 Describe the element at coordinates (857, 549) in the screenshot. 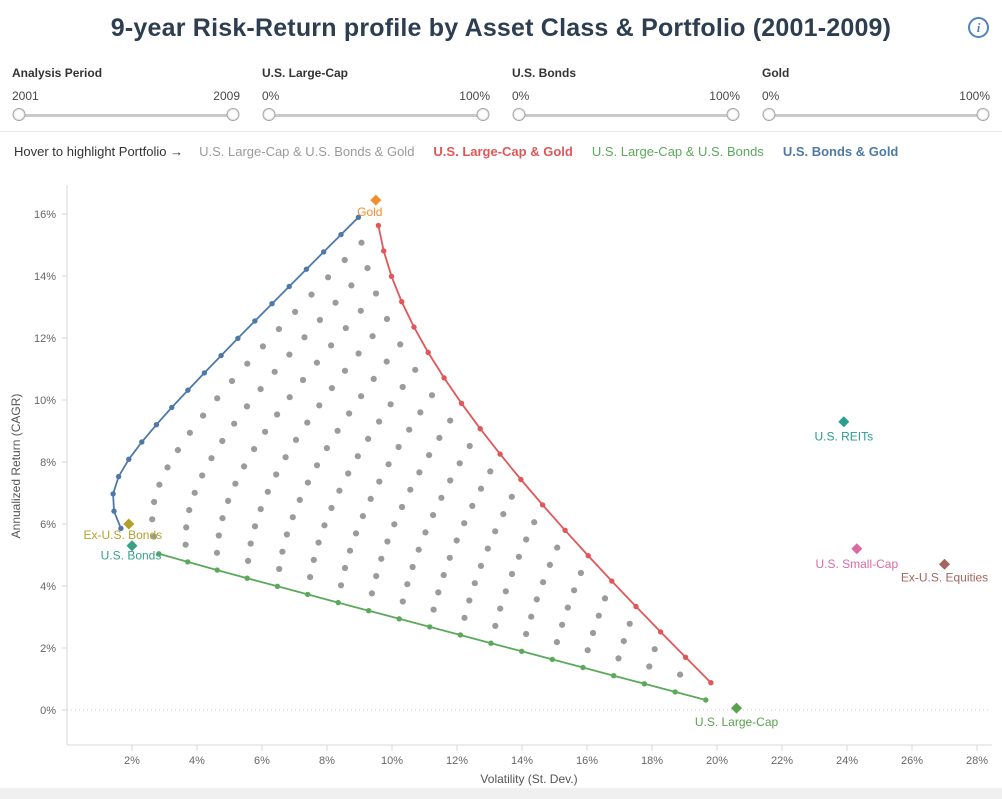

I see `asset-diamond` at that location.